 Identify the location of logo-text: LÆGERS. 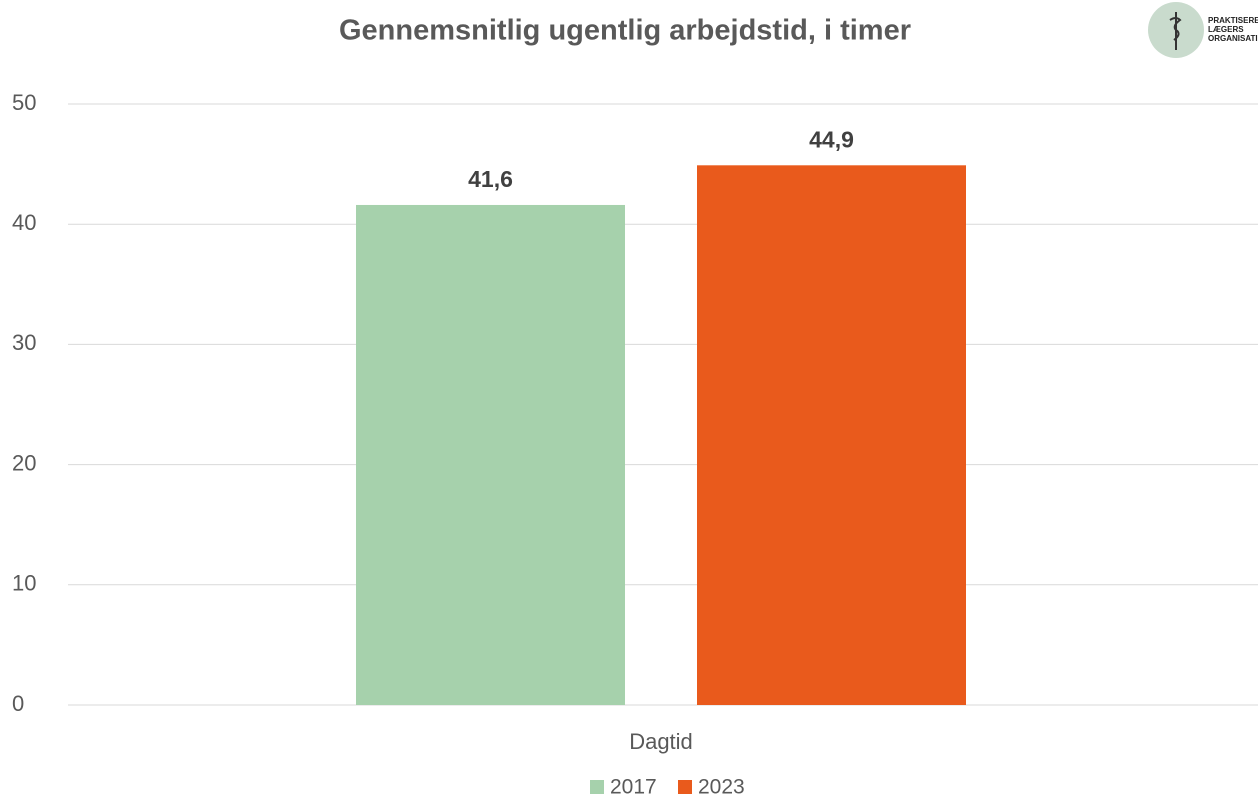
(1226, 29).